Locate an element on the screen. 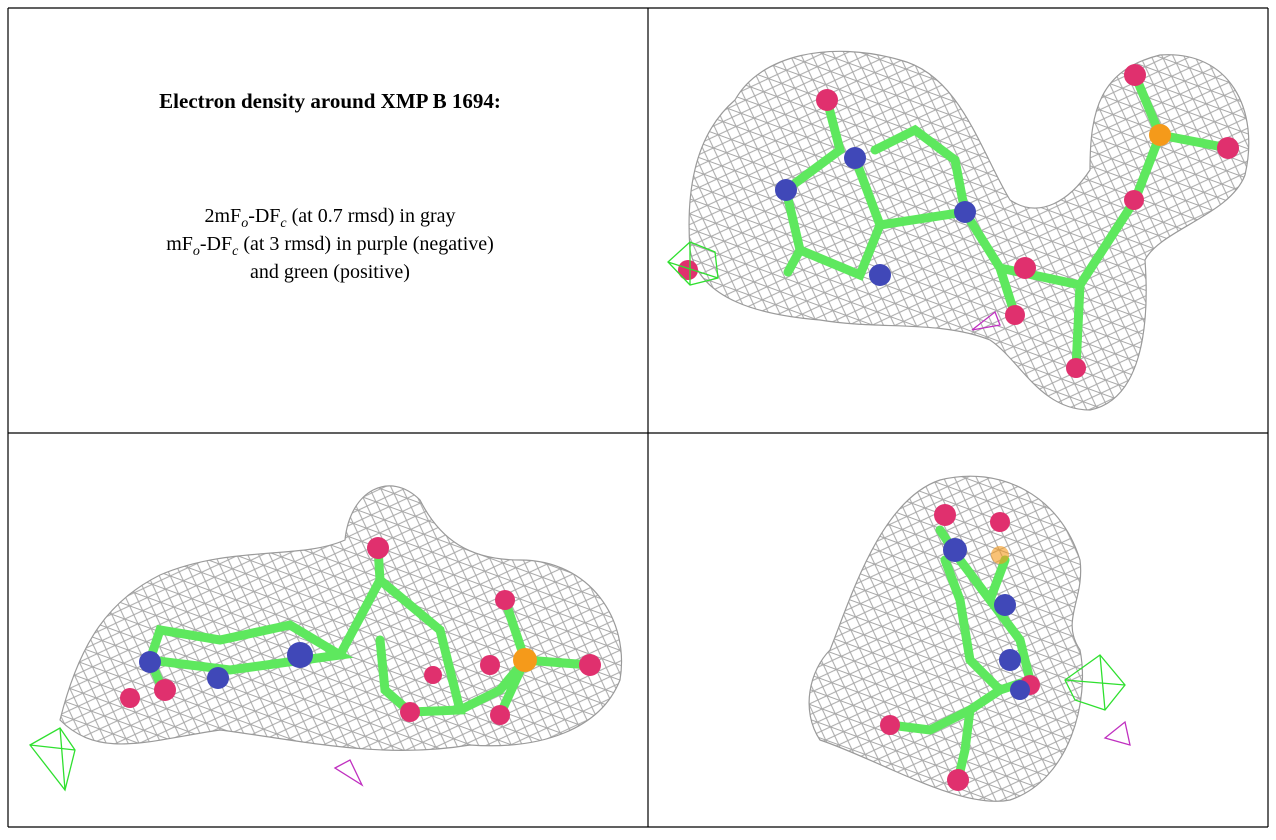 This screenshot has height=840, width=1276. text-run: (at 3 rmsd) in purple (negative) is located at coordinates (365, 244).